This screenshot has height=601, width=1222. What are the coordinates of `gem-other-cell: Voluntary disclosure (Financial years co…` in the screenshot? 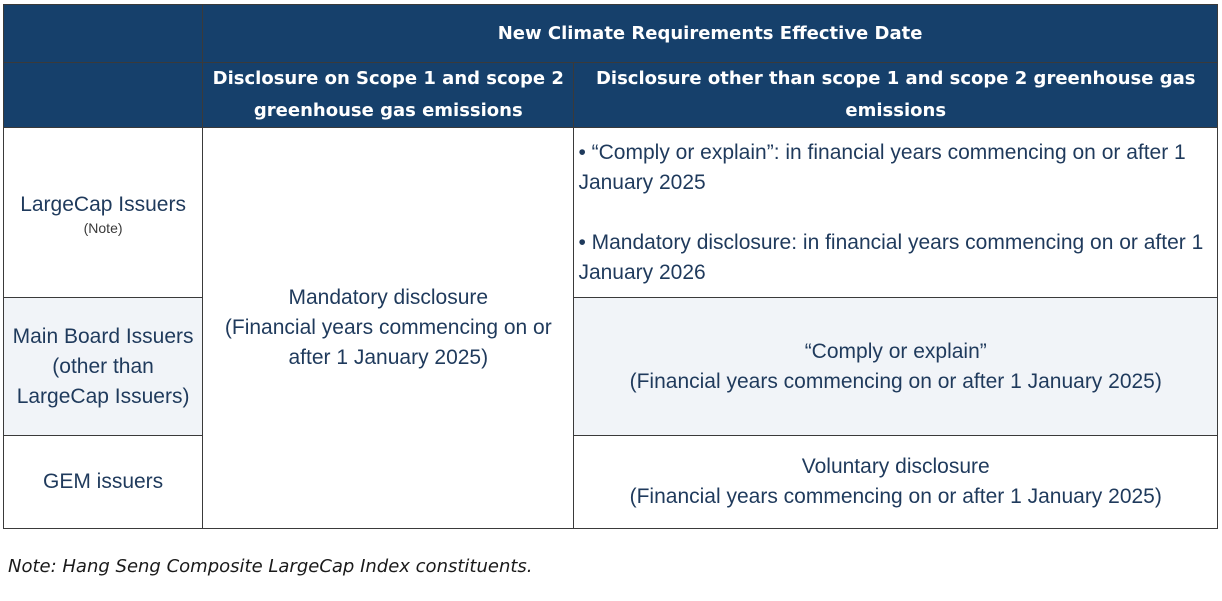 It's located at (895, 482).